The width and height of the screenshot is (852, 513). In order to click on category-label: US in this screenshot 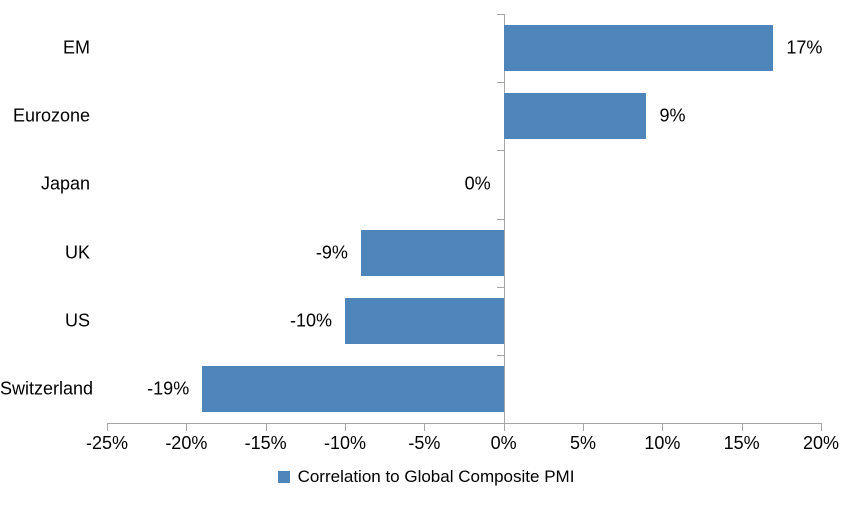, I will do `click(77, 320)`.